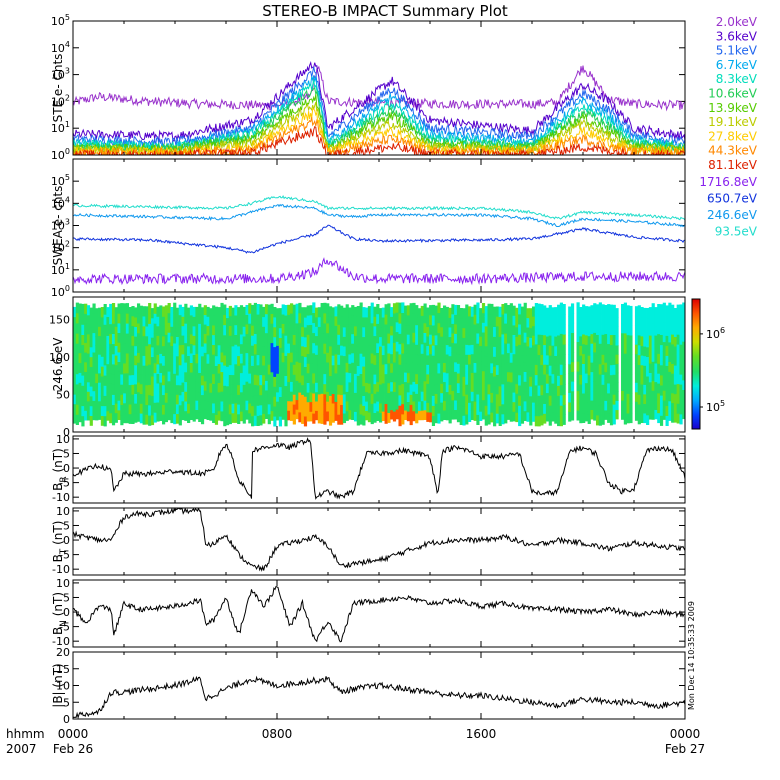 The image size is (780, 780). Describe the element at coordinates (60, 269) in the screenshot. I see `y-tick-label: 10¹` at that location.